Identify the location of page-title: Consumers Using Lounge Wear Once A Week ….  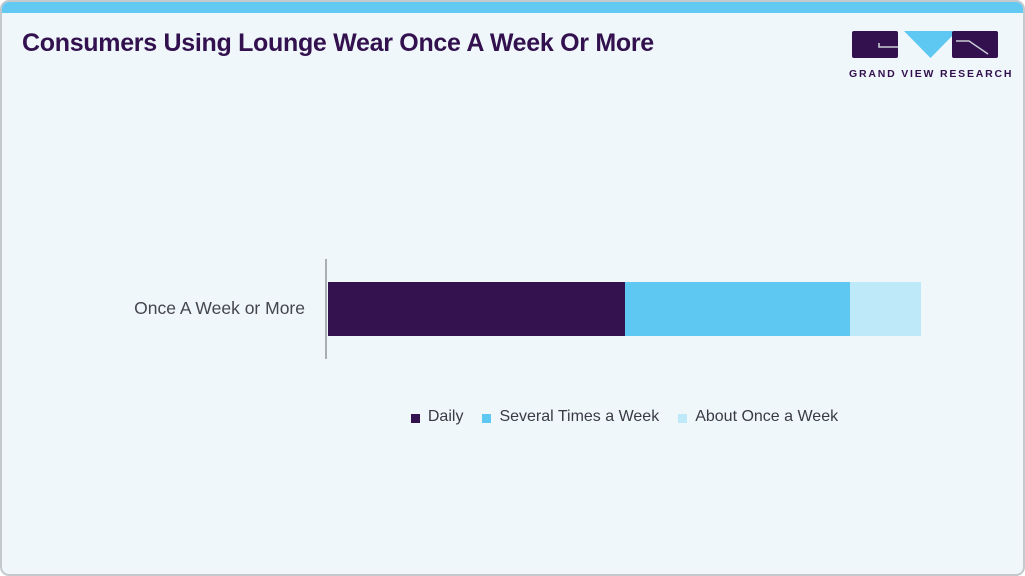
(338, 43).